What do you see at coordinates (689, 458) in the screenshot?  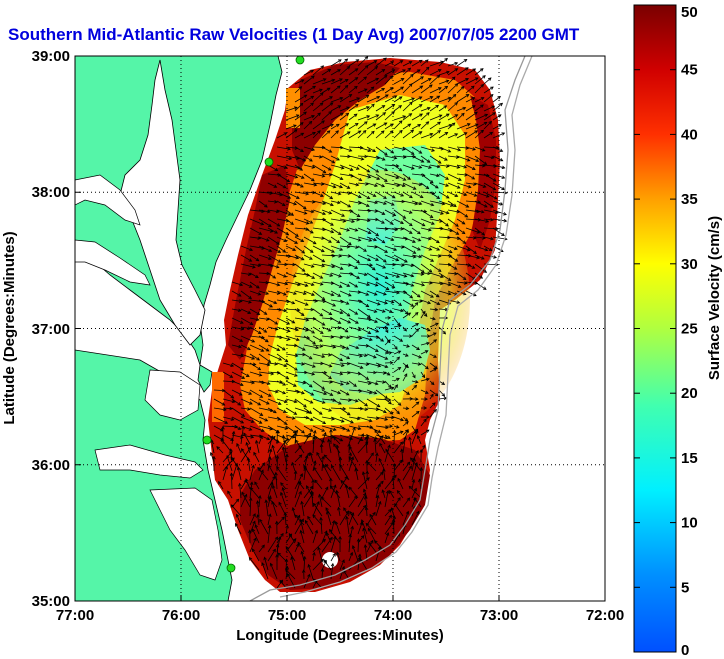 I see `colorbar-tick-label: 15` at bounding box center [689, 458].